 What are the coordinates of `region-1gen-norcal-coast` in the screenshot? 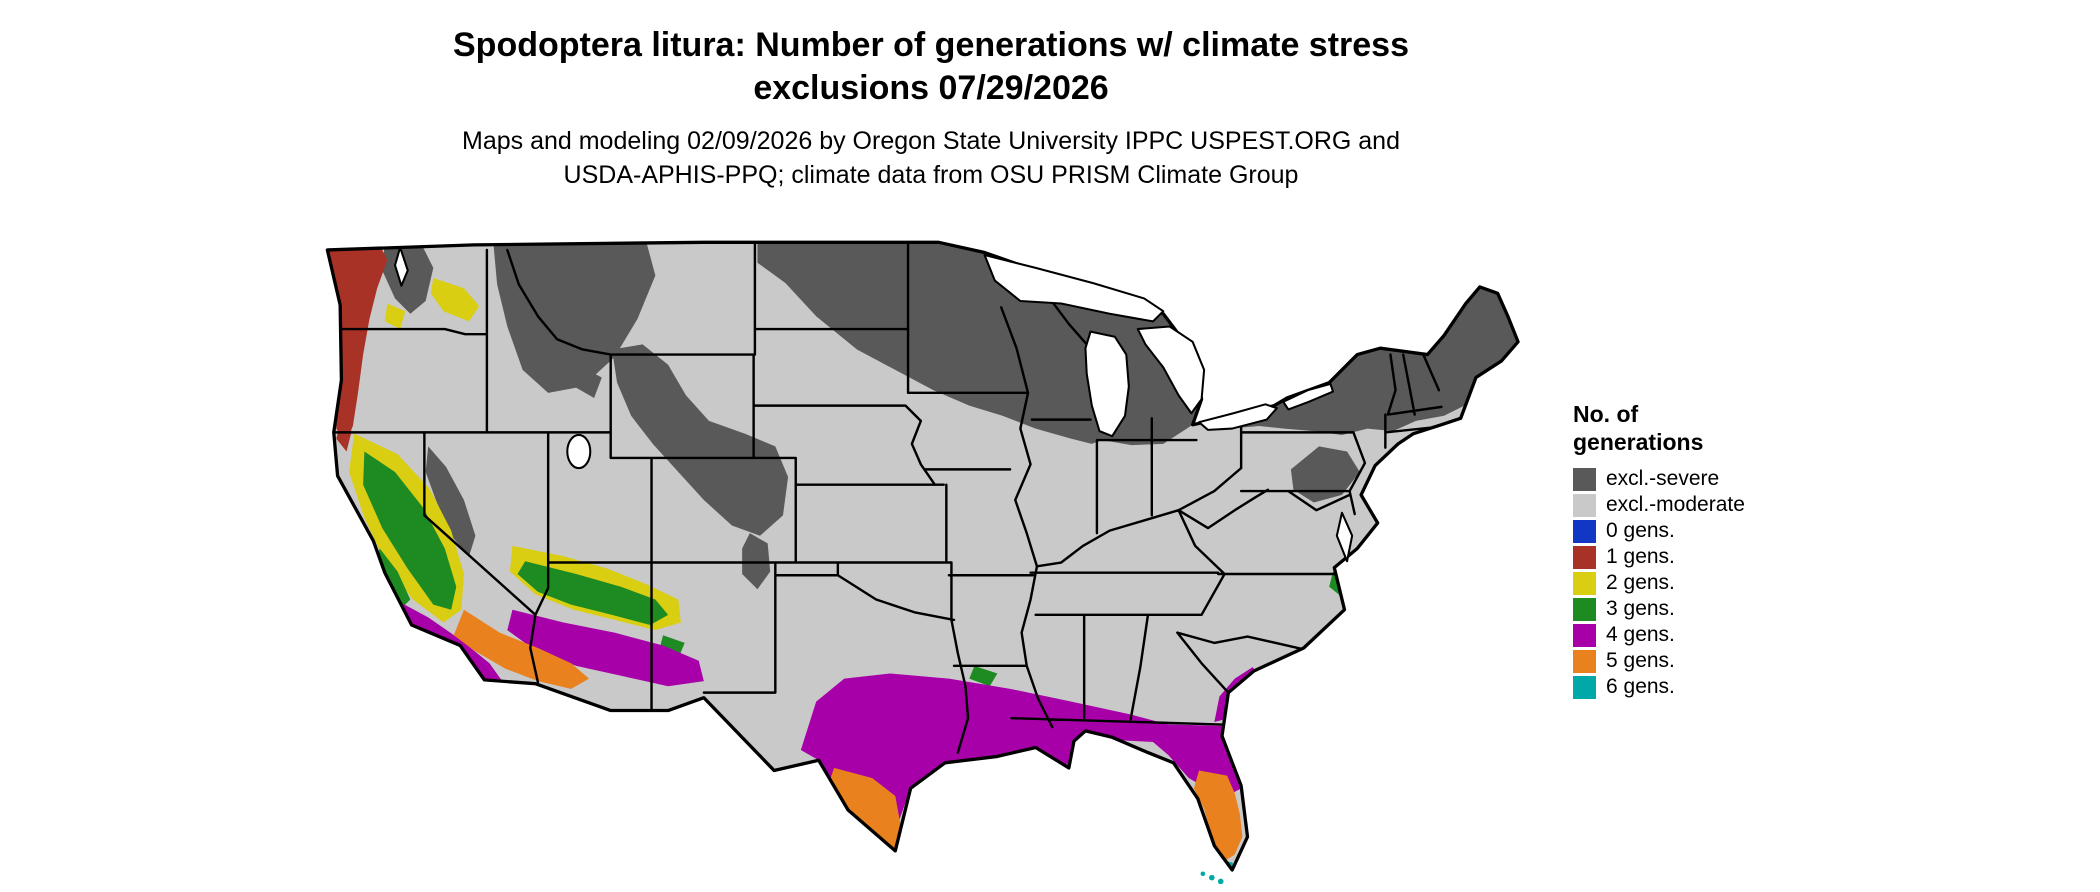 It's located at (344, 435).